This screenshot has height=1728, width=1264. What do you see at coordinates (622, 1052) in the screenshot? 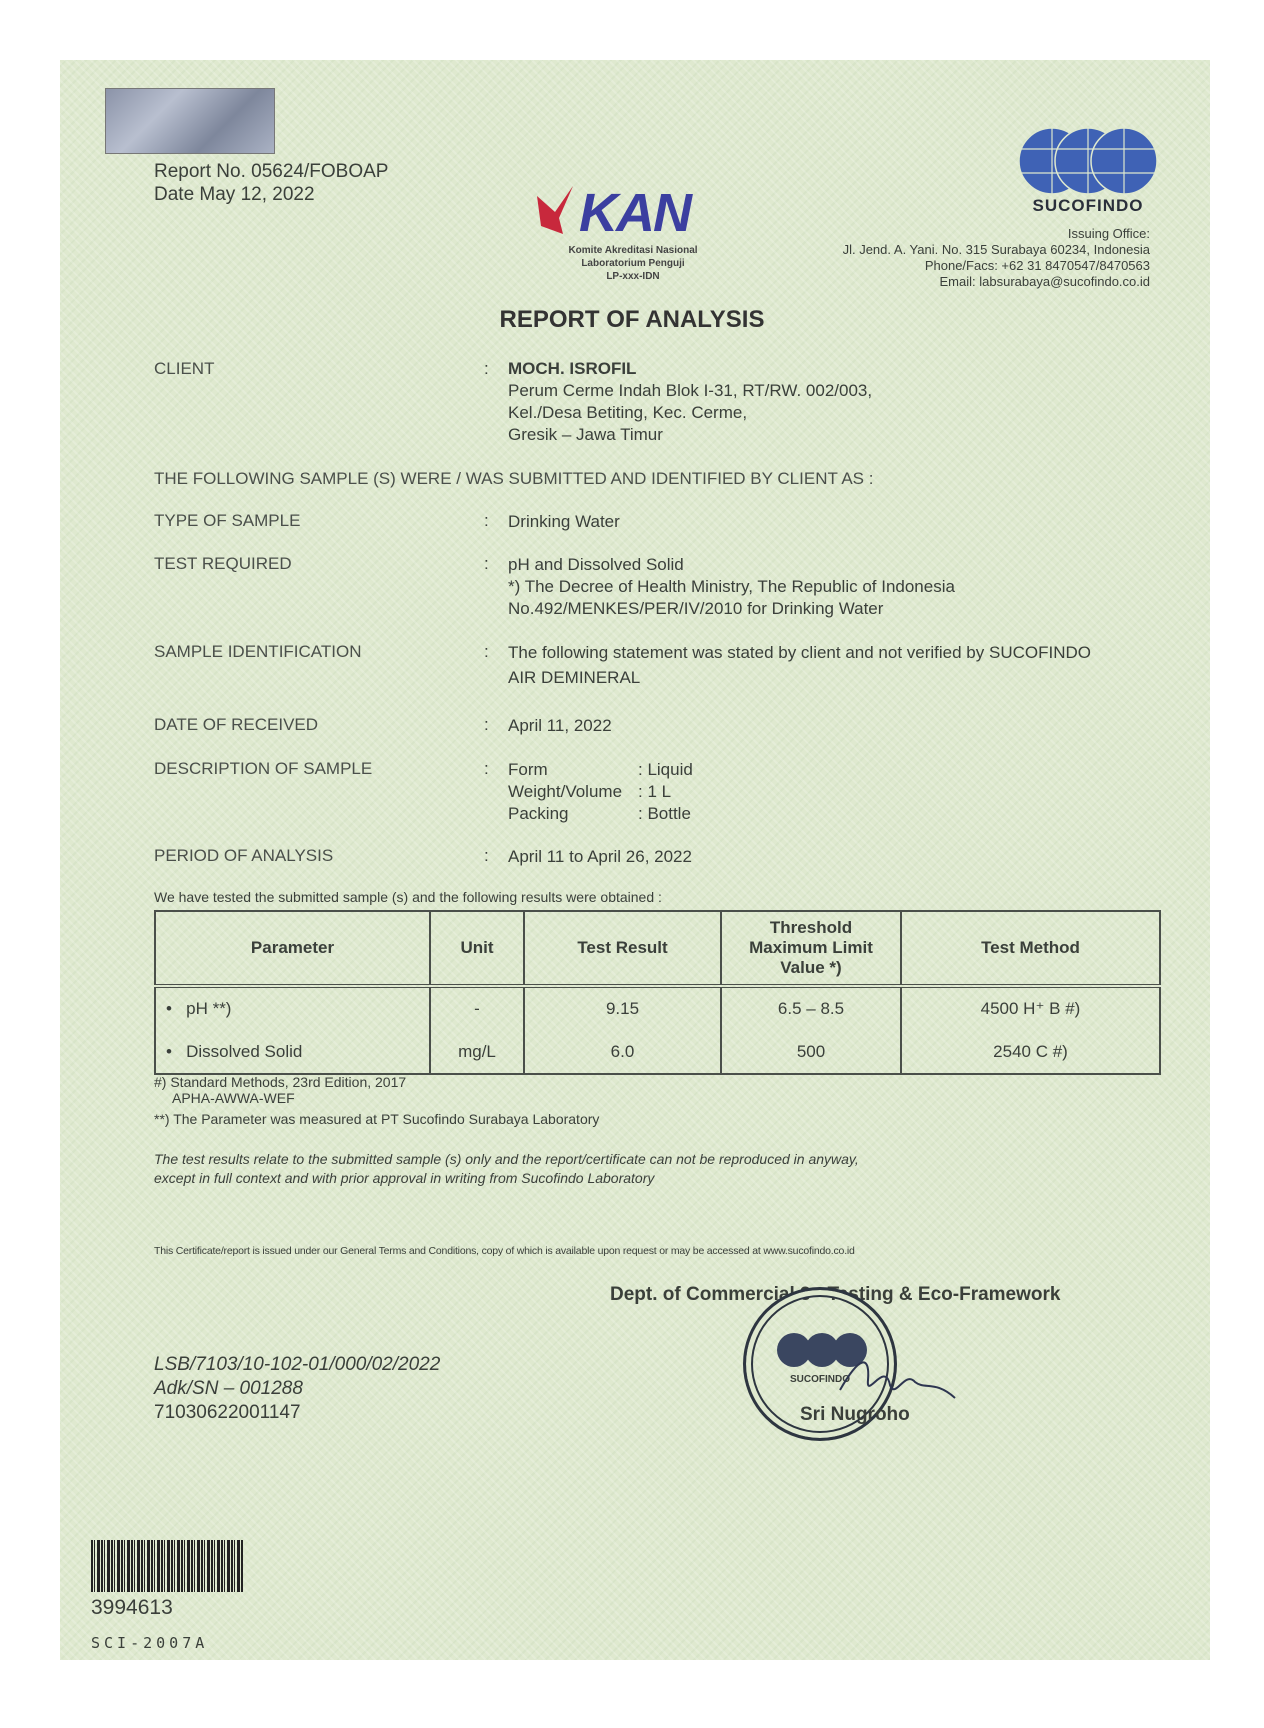
I see `result-cell: 6.0` at bounding box center [622, 1052].